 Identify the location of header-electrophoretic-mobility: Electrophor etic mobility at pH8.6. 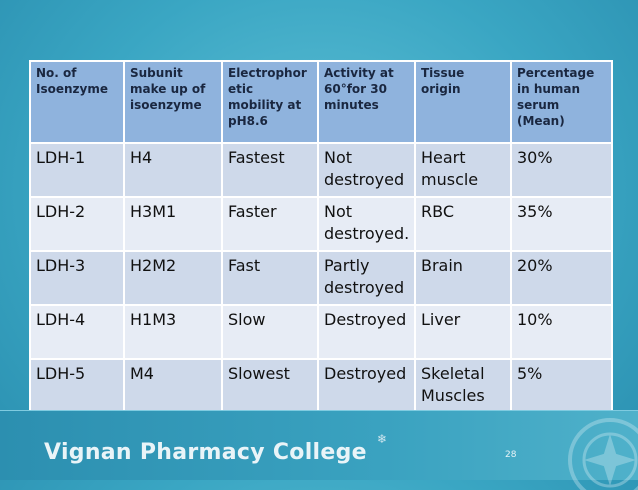
(270, 102).